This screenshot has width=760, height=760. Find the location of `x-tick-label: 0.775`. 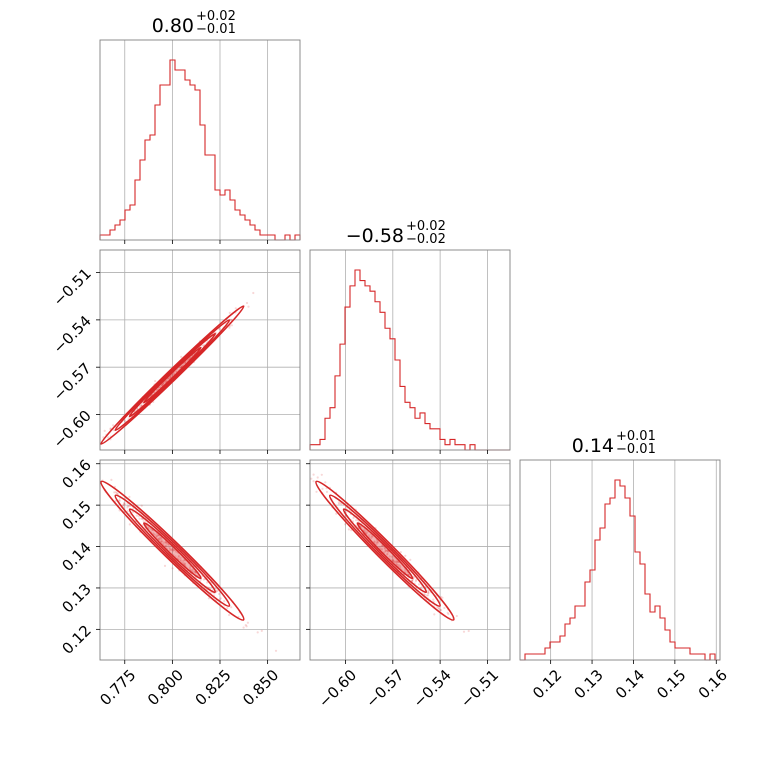

x-tick-label: 0.775 is located at coordinates (117, 687).